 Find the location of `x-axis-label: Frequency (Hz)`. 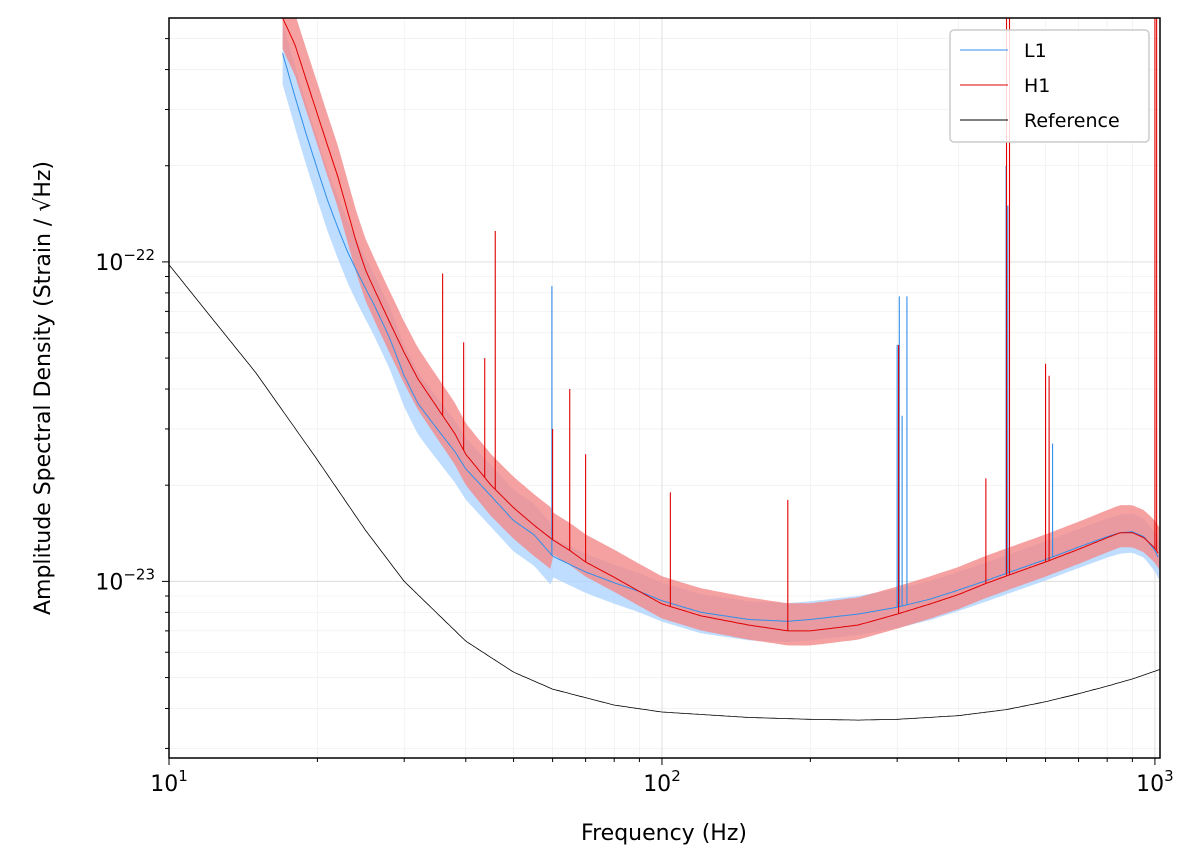

x-axis-label: Frequency (Hz) is located at coordinates (664, 833).